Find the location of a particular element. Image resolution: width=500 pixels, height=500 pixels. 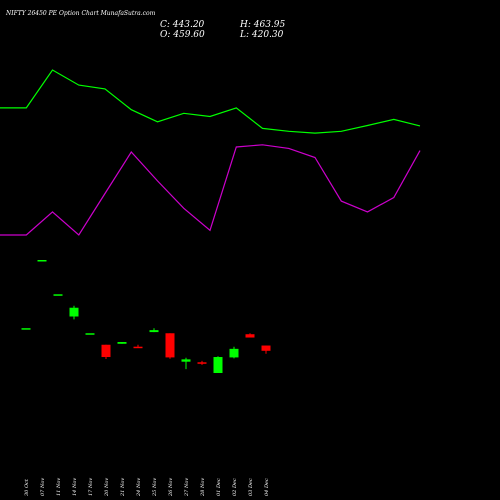

candle-04-dec is located at coordinates (266, 349).